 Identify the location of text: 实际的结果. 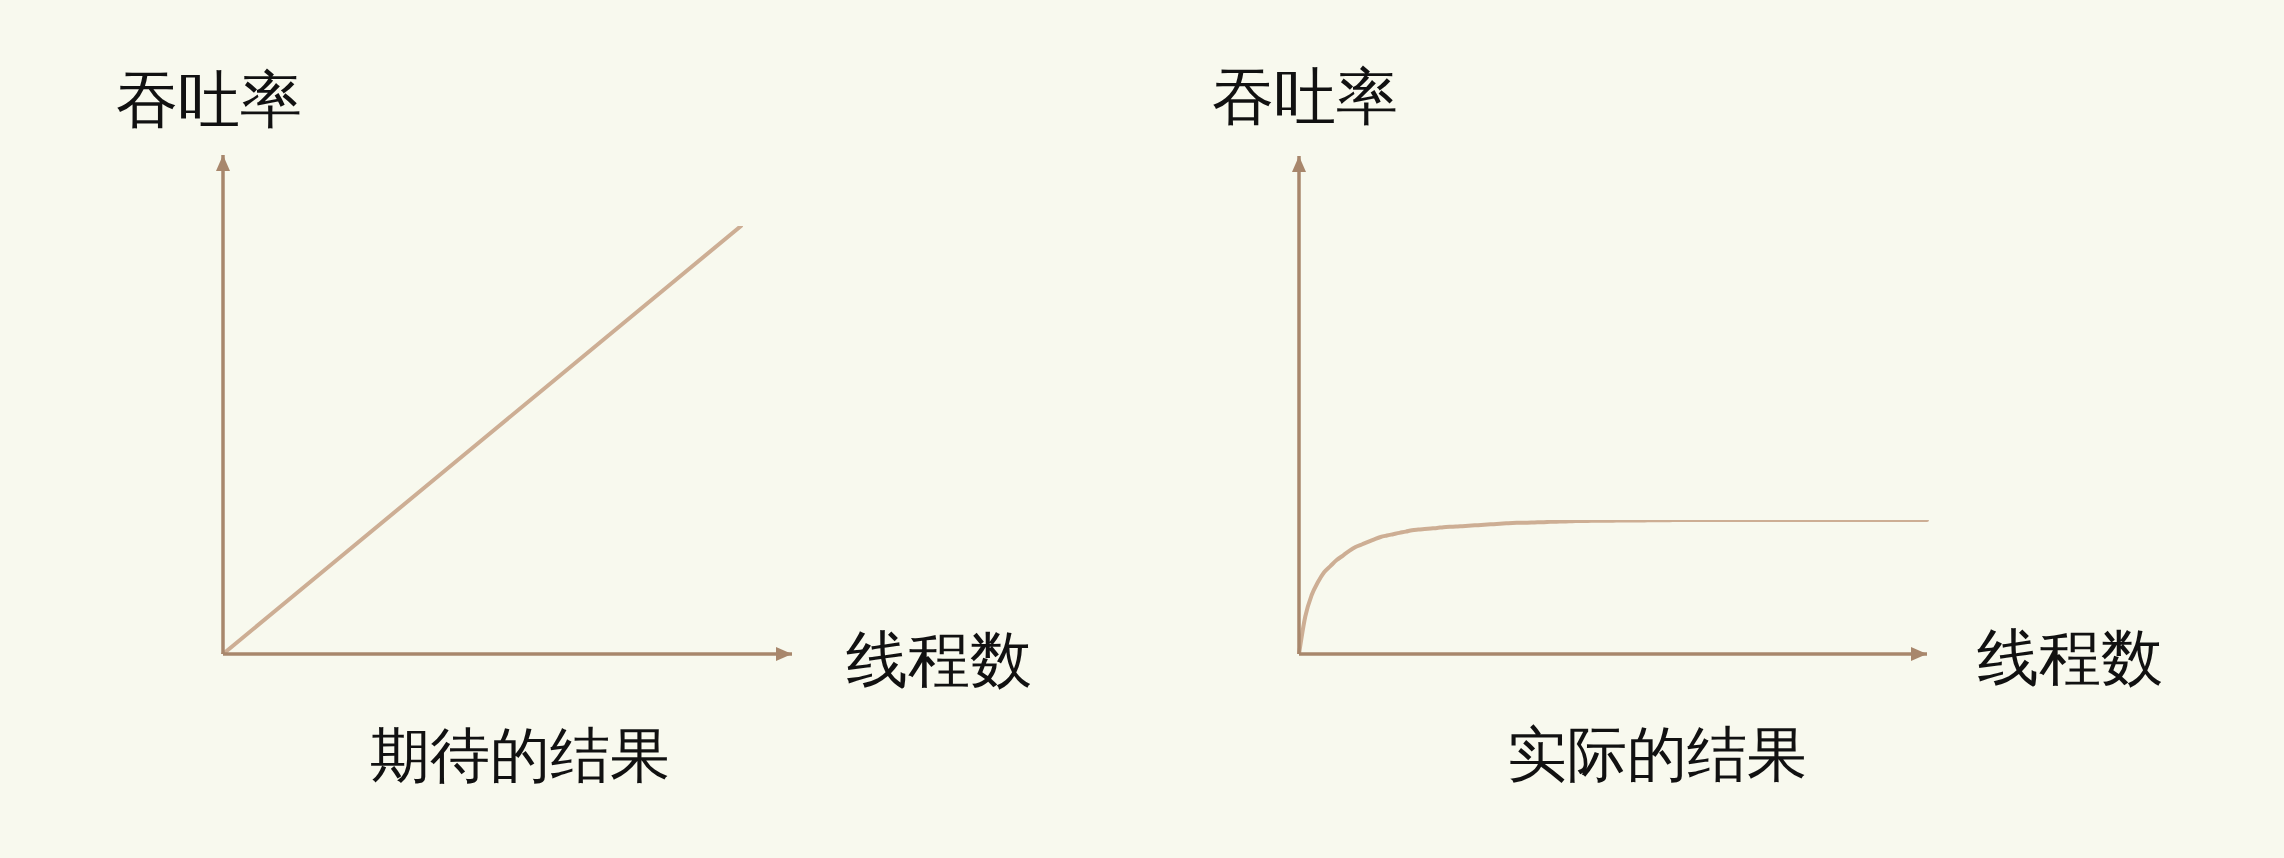
(1657, 754).